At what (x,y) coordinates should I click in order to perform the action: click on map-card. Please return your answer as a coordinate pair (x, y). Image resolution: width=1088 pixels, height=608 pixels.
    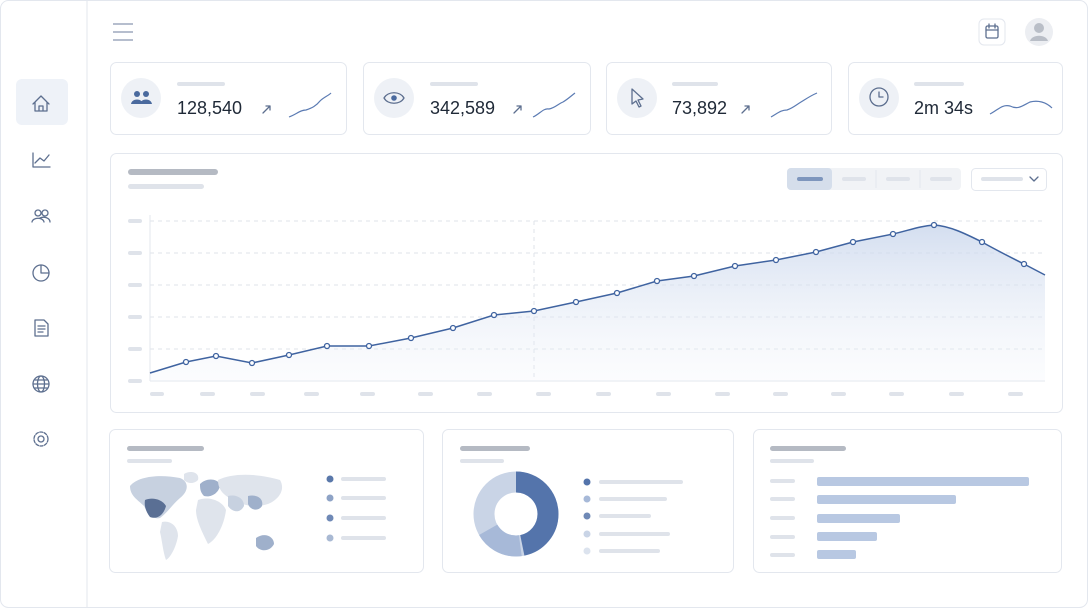
    Looking at the image, I should click on (266, 501).